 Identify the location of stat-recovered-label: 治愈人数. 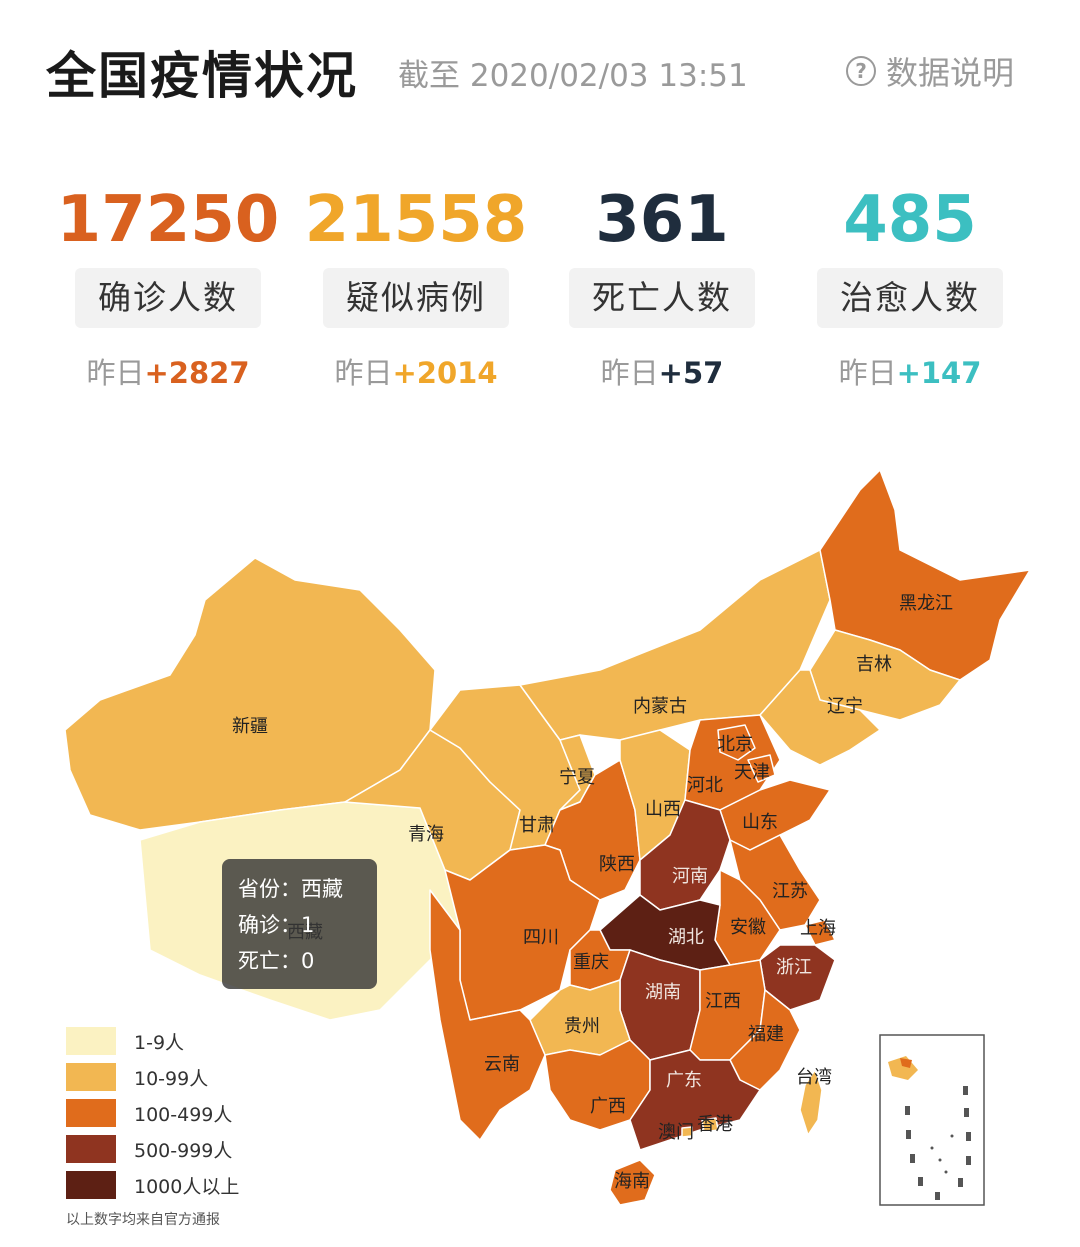
(910, 298).